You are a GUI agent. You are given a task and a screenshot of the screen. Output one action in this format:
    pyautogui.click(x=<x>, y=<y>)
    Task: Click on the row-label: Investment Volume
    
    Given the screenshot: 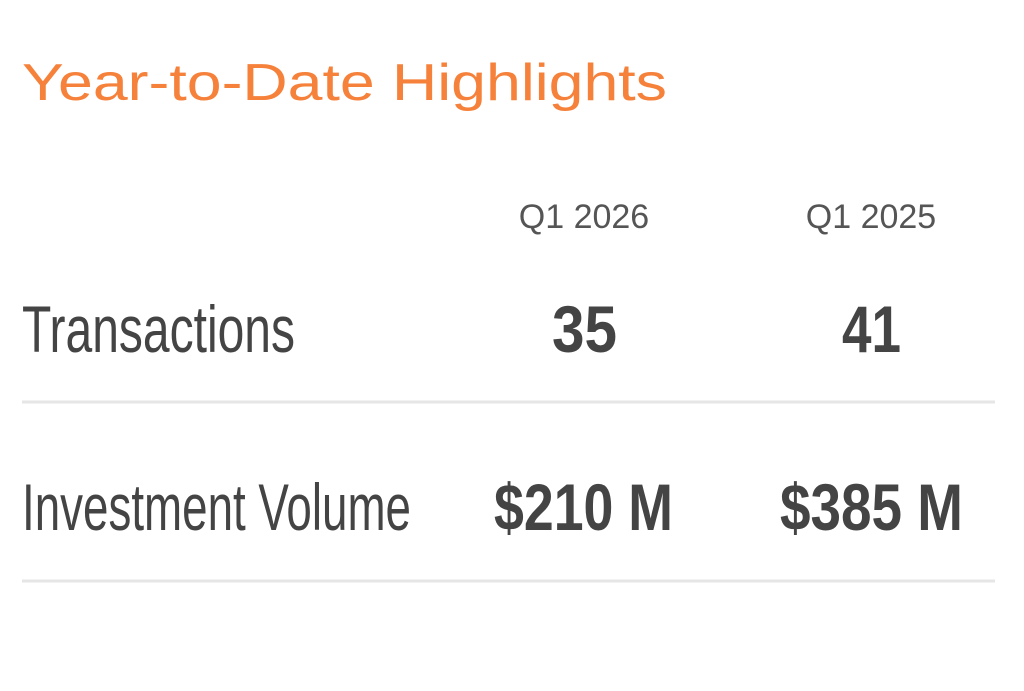 What is the action you would take?
    pyautogui.click(x=216, y=507)
    